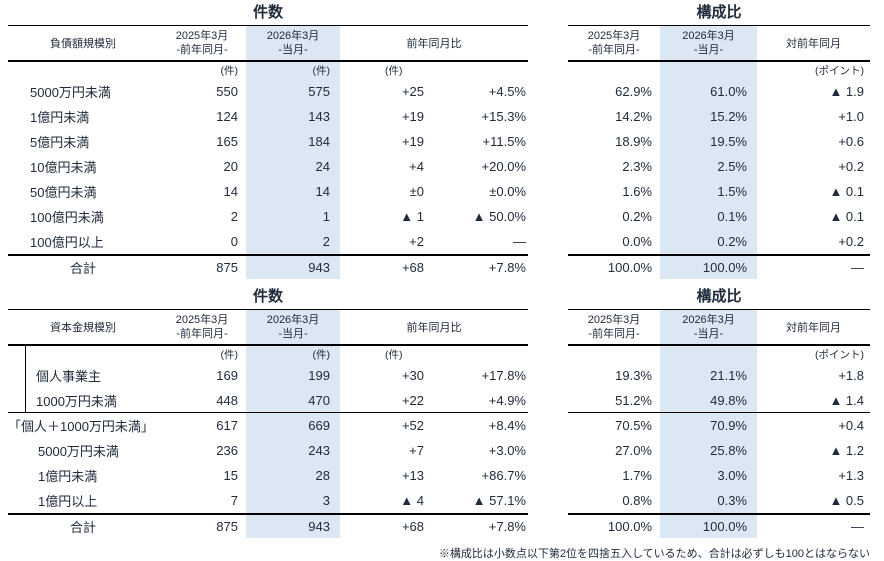 This screenshot has height=561, width=884. What do you see at coordinates (412, 267) in the screenshot?
I see `cell-diff: +68` at bounding box center [412, 267].